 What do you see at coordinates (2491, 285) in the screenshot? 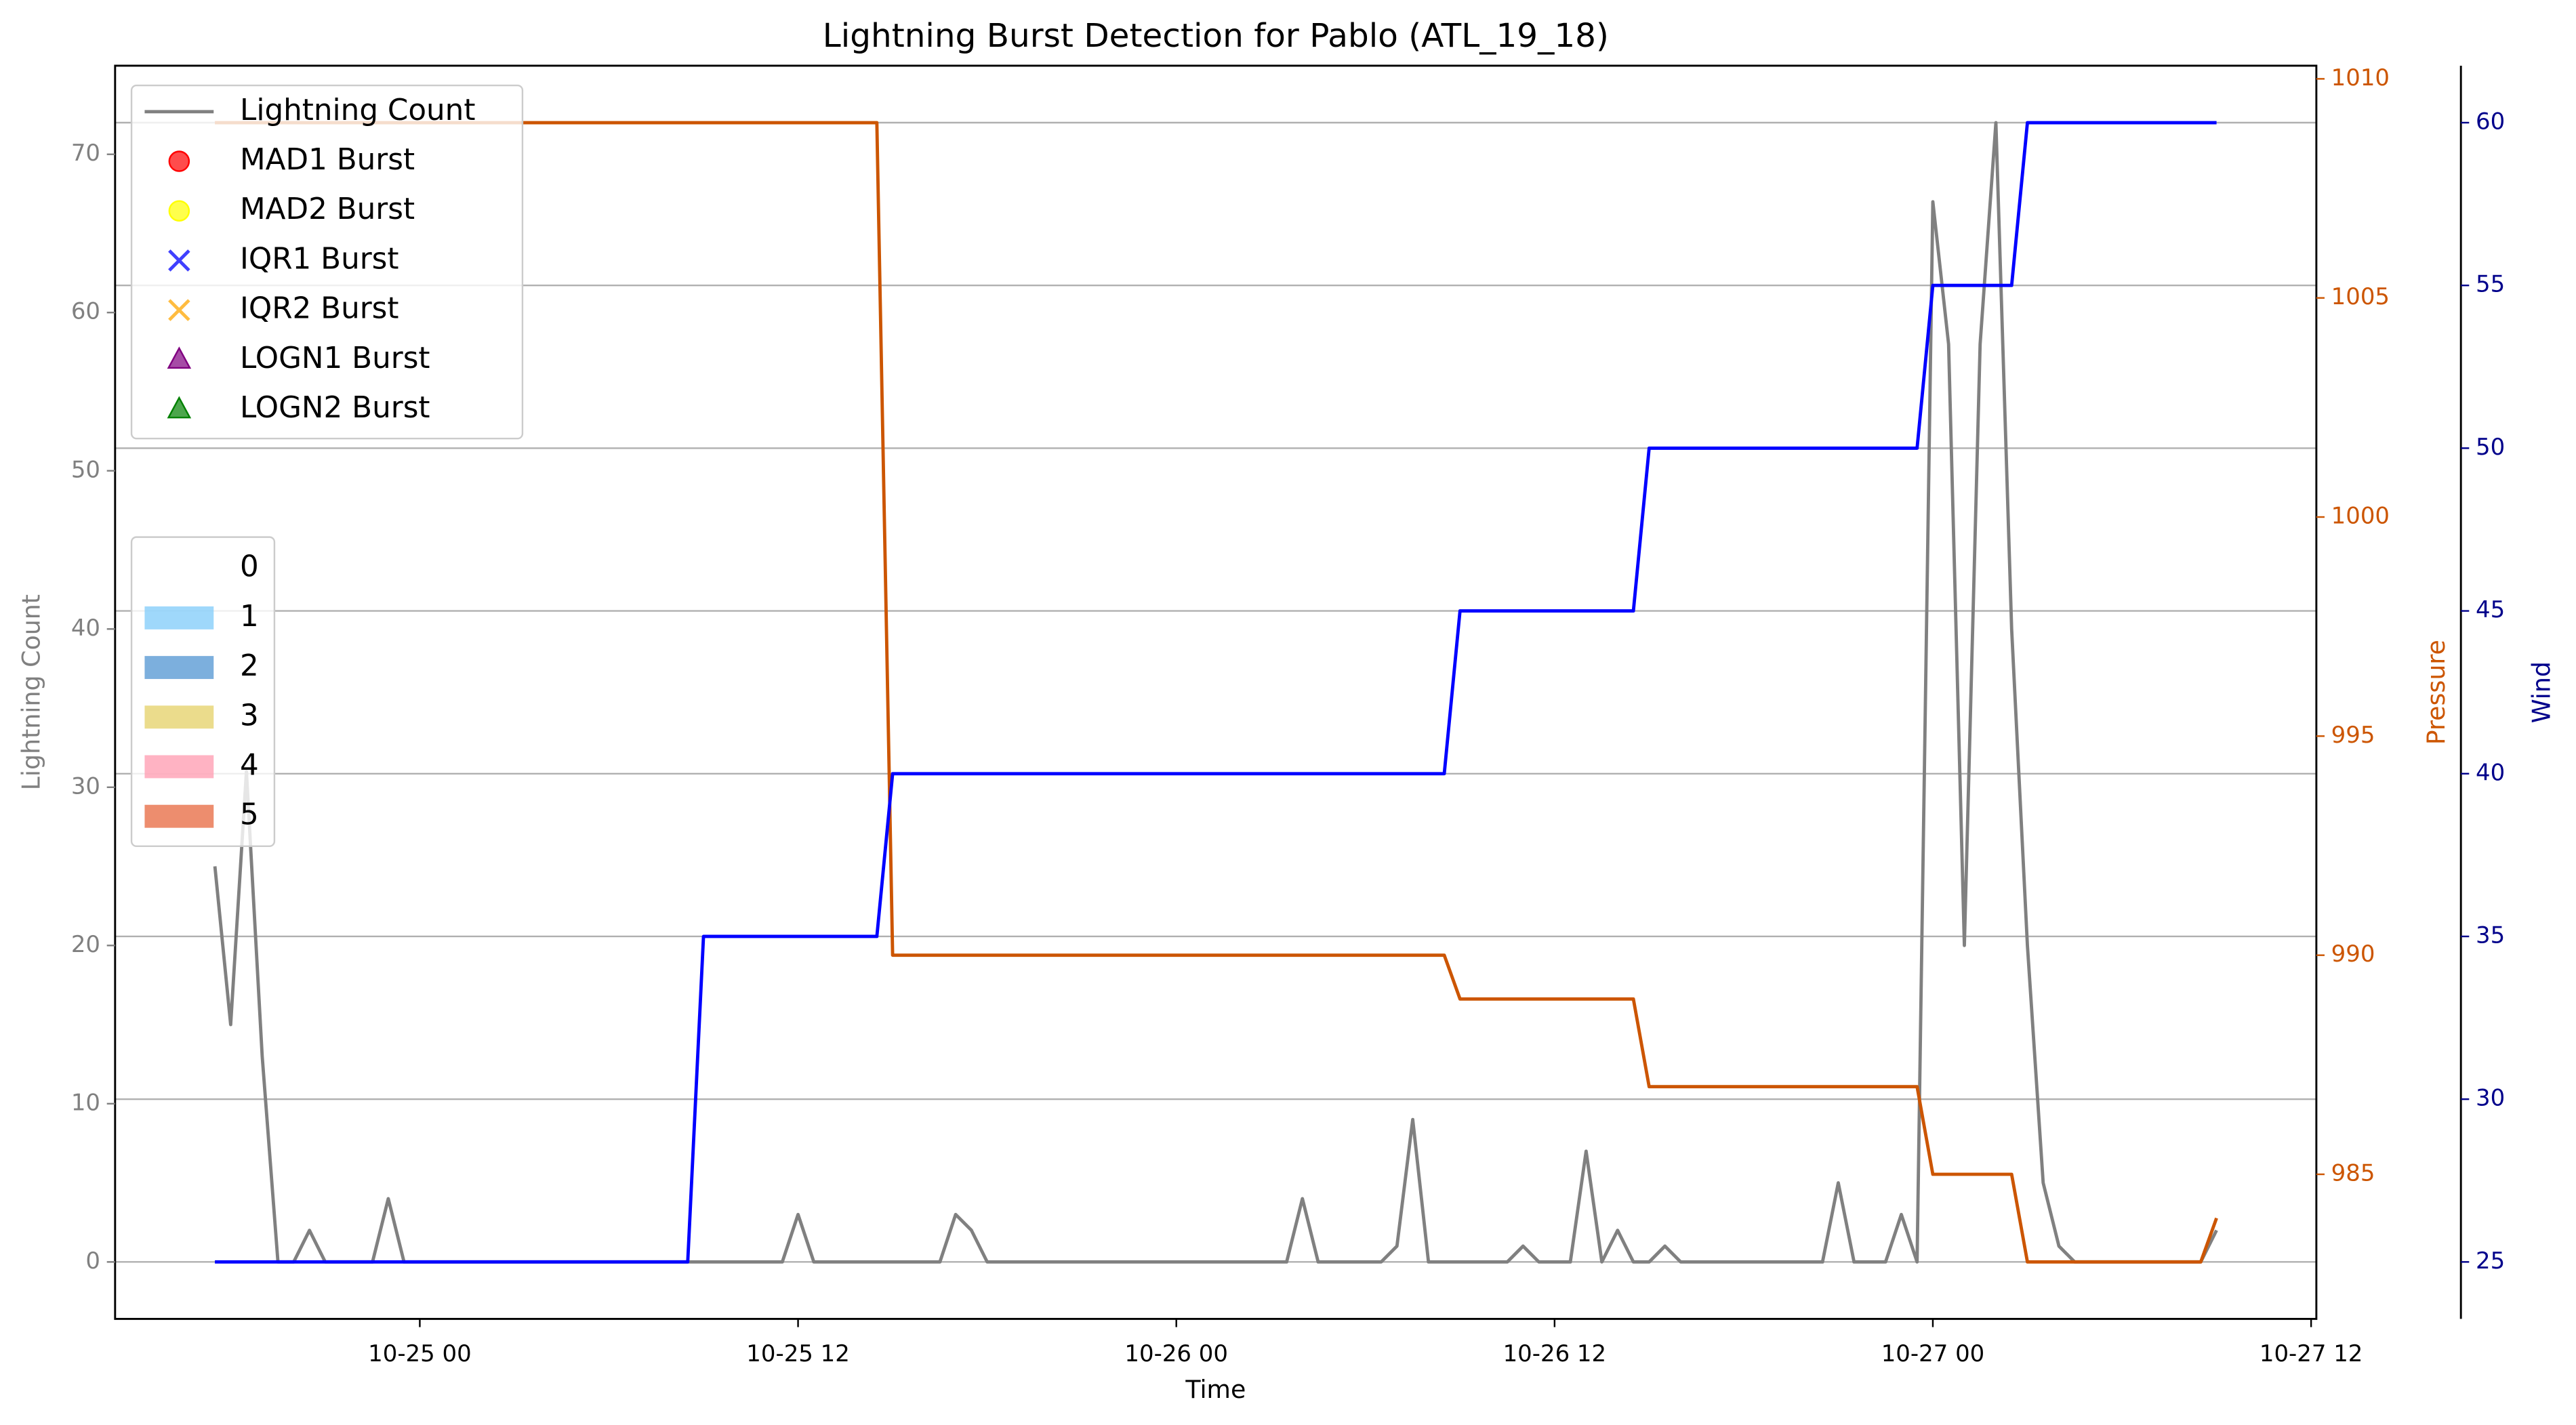
I see `y3-tick-label: 55` at bounding box center [2491, 285].